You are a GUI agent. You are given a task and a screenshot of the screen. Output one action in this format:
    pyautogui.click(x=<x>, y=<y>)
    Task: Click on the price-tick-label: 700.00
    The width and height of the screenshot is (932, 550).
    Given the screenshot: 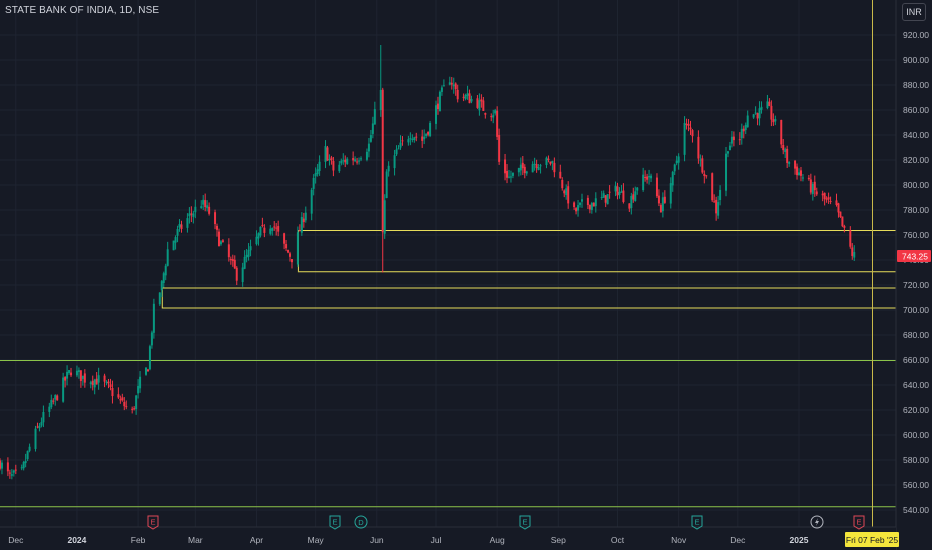 What is the action you would take?
    pyautogui.click(x=916, y=310)
    